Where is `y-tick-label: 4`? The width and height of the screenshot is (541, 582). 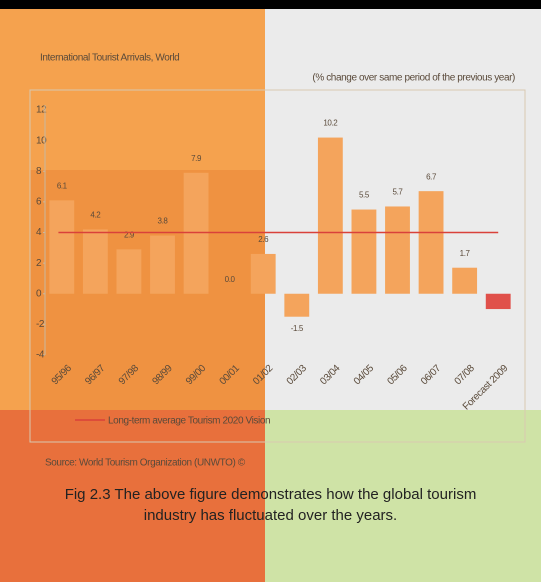
y-tick-label: 4 is located at coordinates (39, 232).